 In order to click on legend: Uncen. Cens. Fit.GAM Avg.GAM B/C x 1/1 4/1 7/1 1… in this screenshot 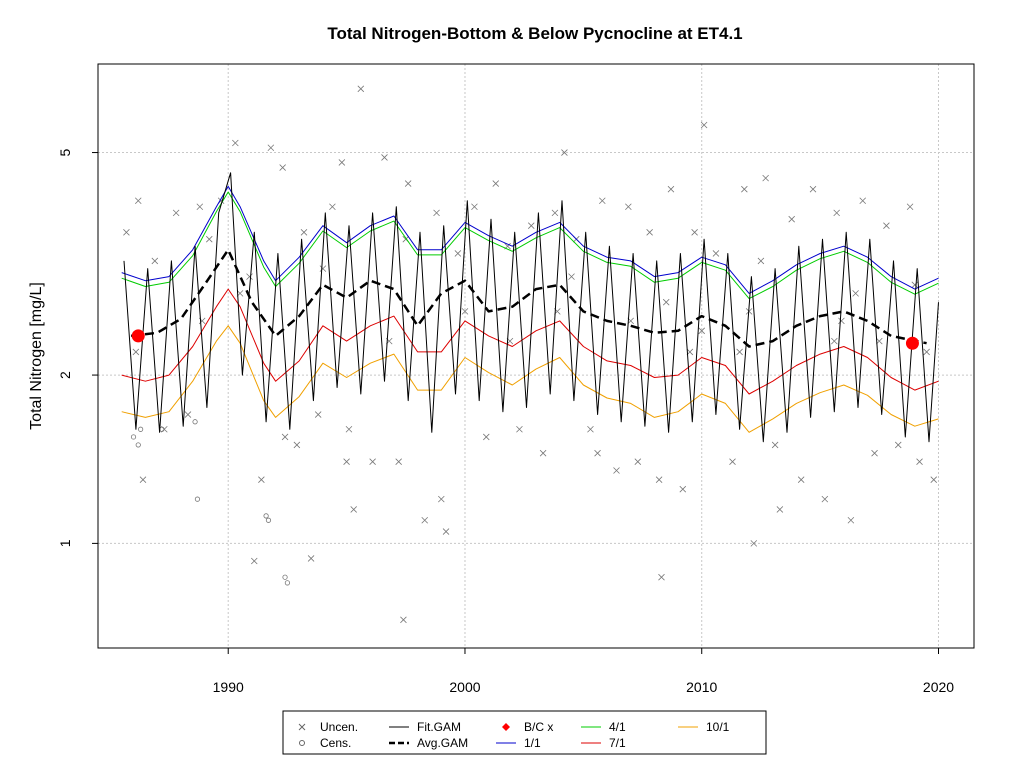, I will do `click(524, 732)`.